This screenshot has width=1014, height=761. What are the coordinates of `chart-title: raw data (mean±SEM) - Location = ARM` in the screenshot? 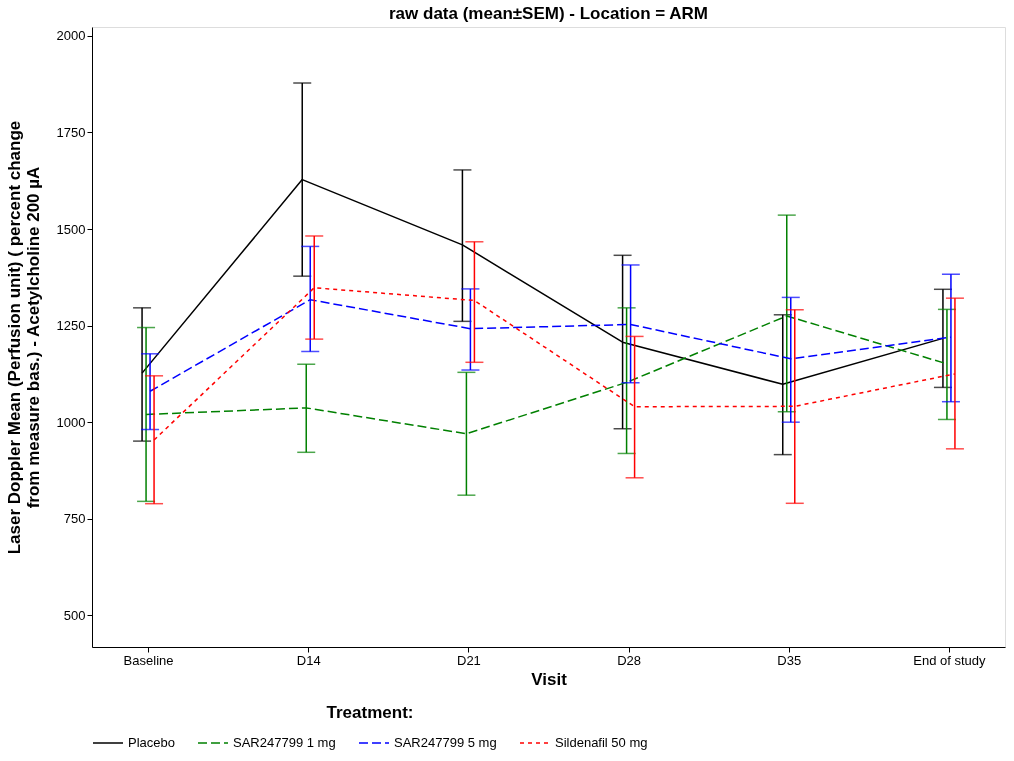 It's located at (548, 13).